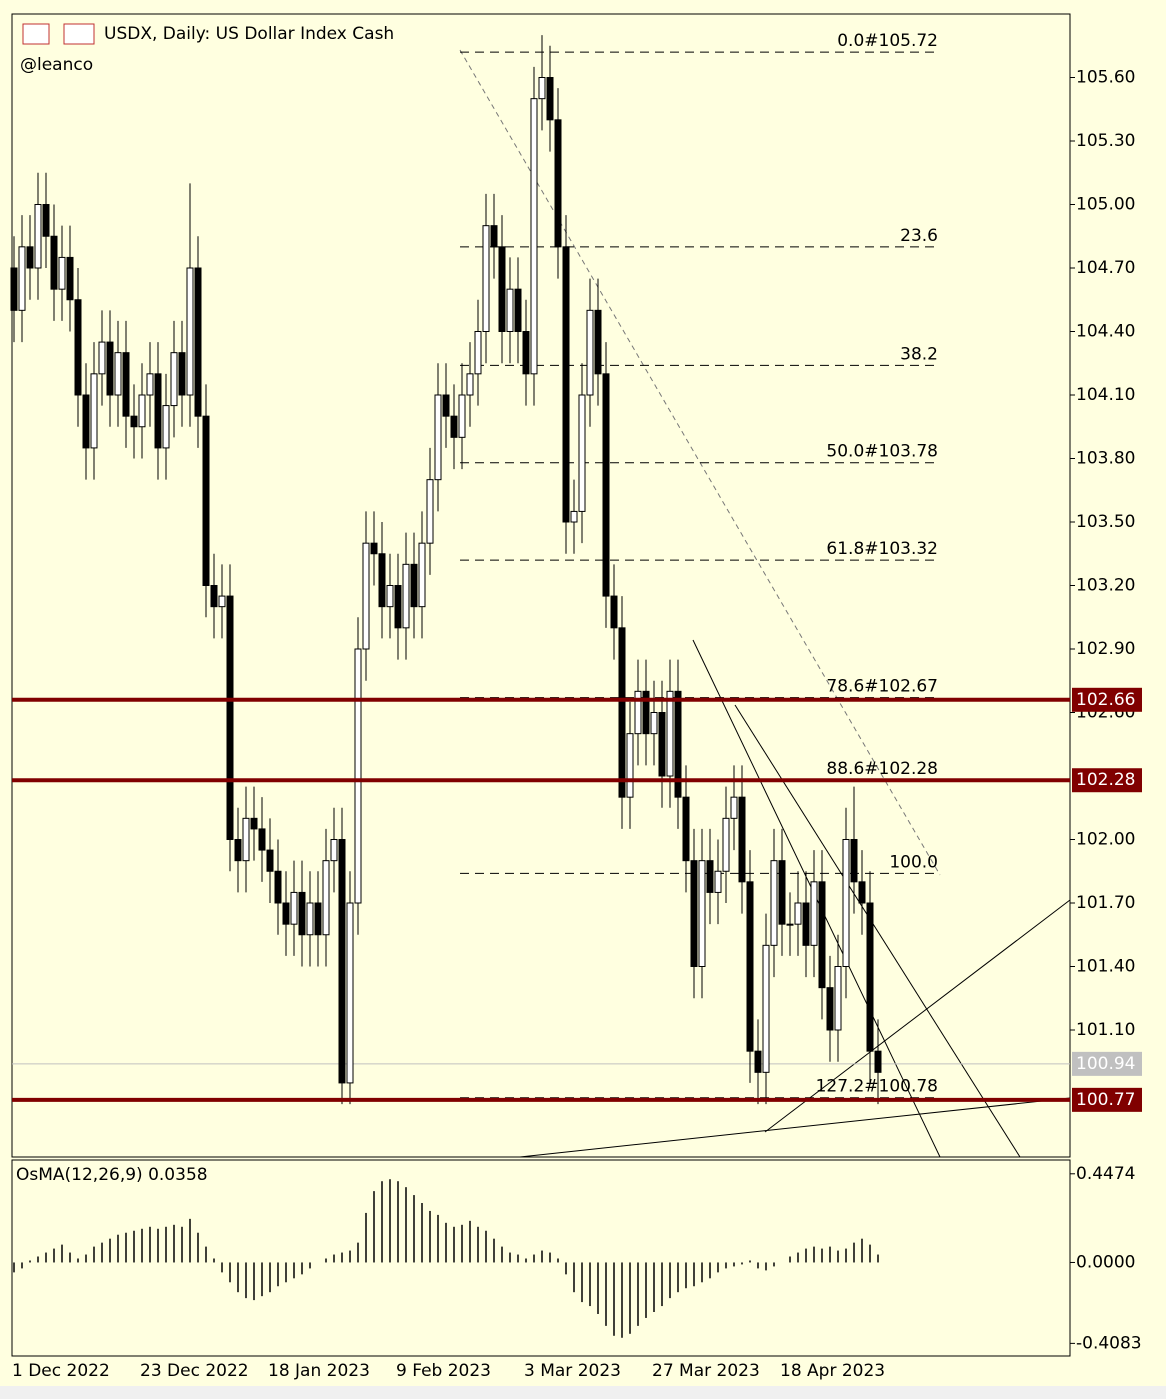  I want to click on x-tick-label: 18 Jan 2023, so click(319, 1371).